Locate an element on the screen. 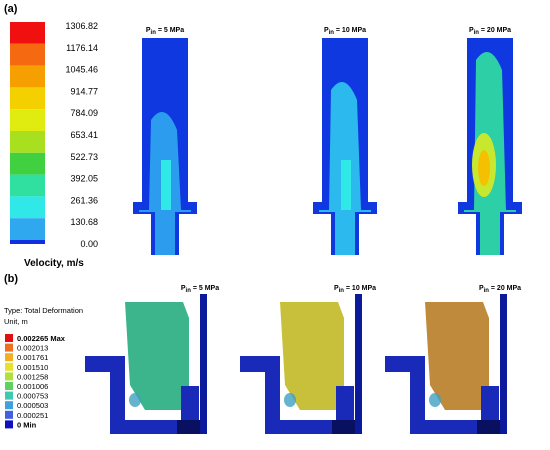  colorbar-label: 784.09 is located at coordinates (84, 113).